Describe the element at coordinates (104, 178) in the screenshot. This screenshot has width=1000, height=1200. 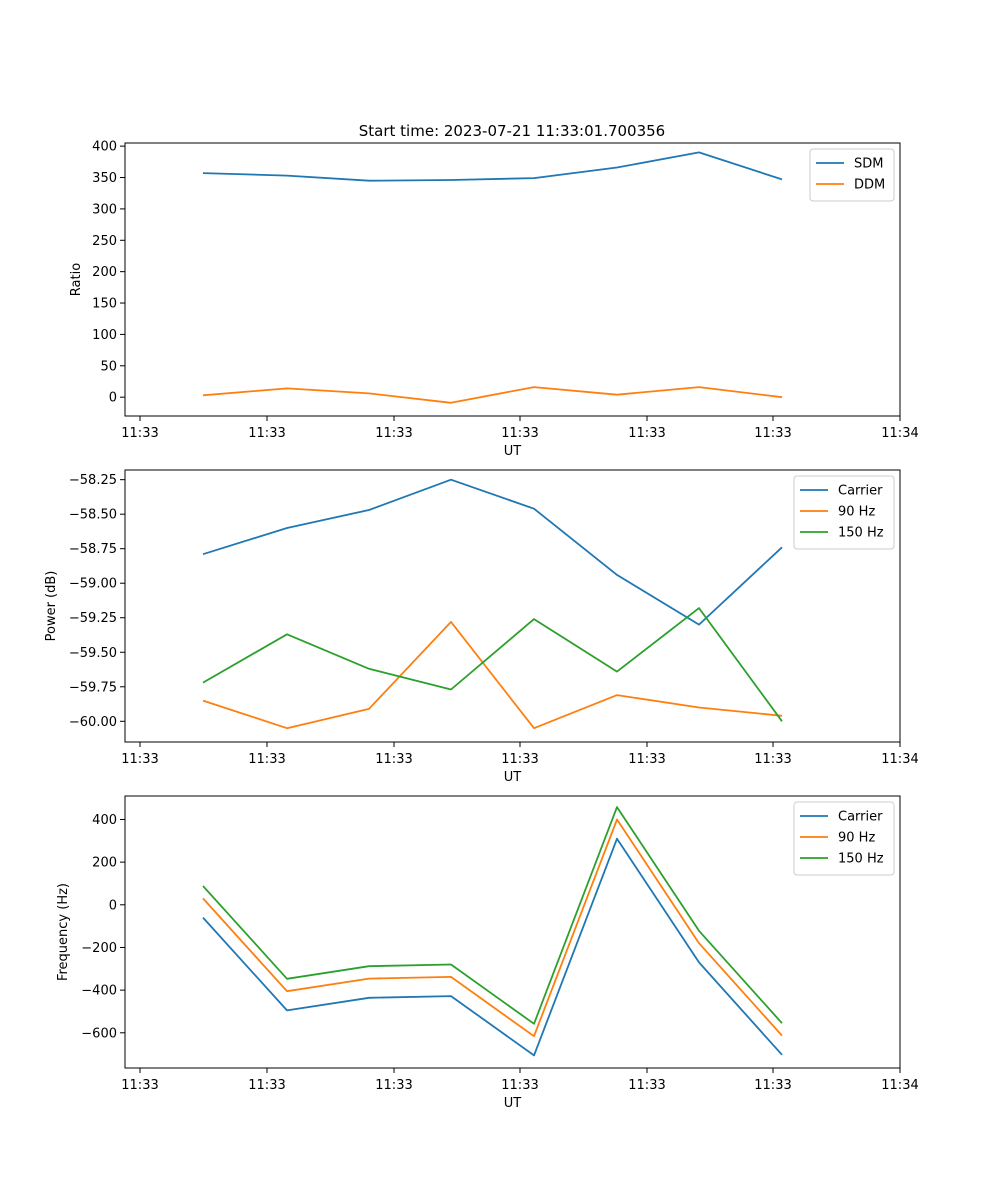
I see `y-tick-label: 350` at that location.